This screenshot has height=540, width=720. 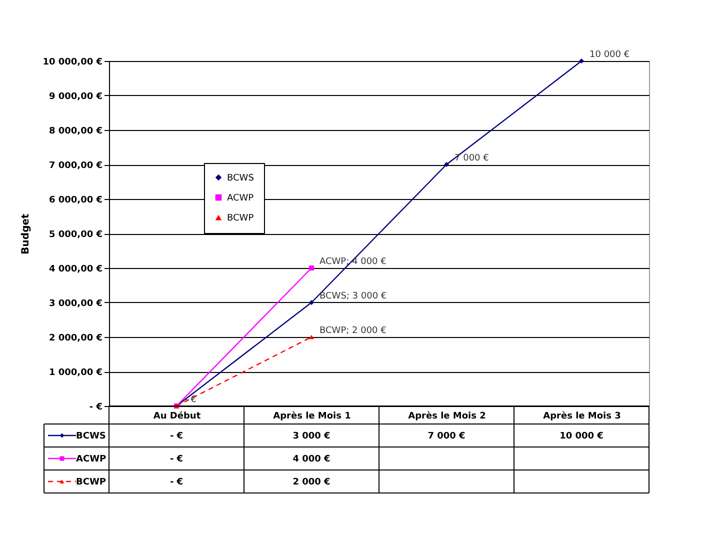 I want to click on y-tick-label: 4 000,00 €, so click(x=75, y=269).